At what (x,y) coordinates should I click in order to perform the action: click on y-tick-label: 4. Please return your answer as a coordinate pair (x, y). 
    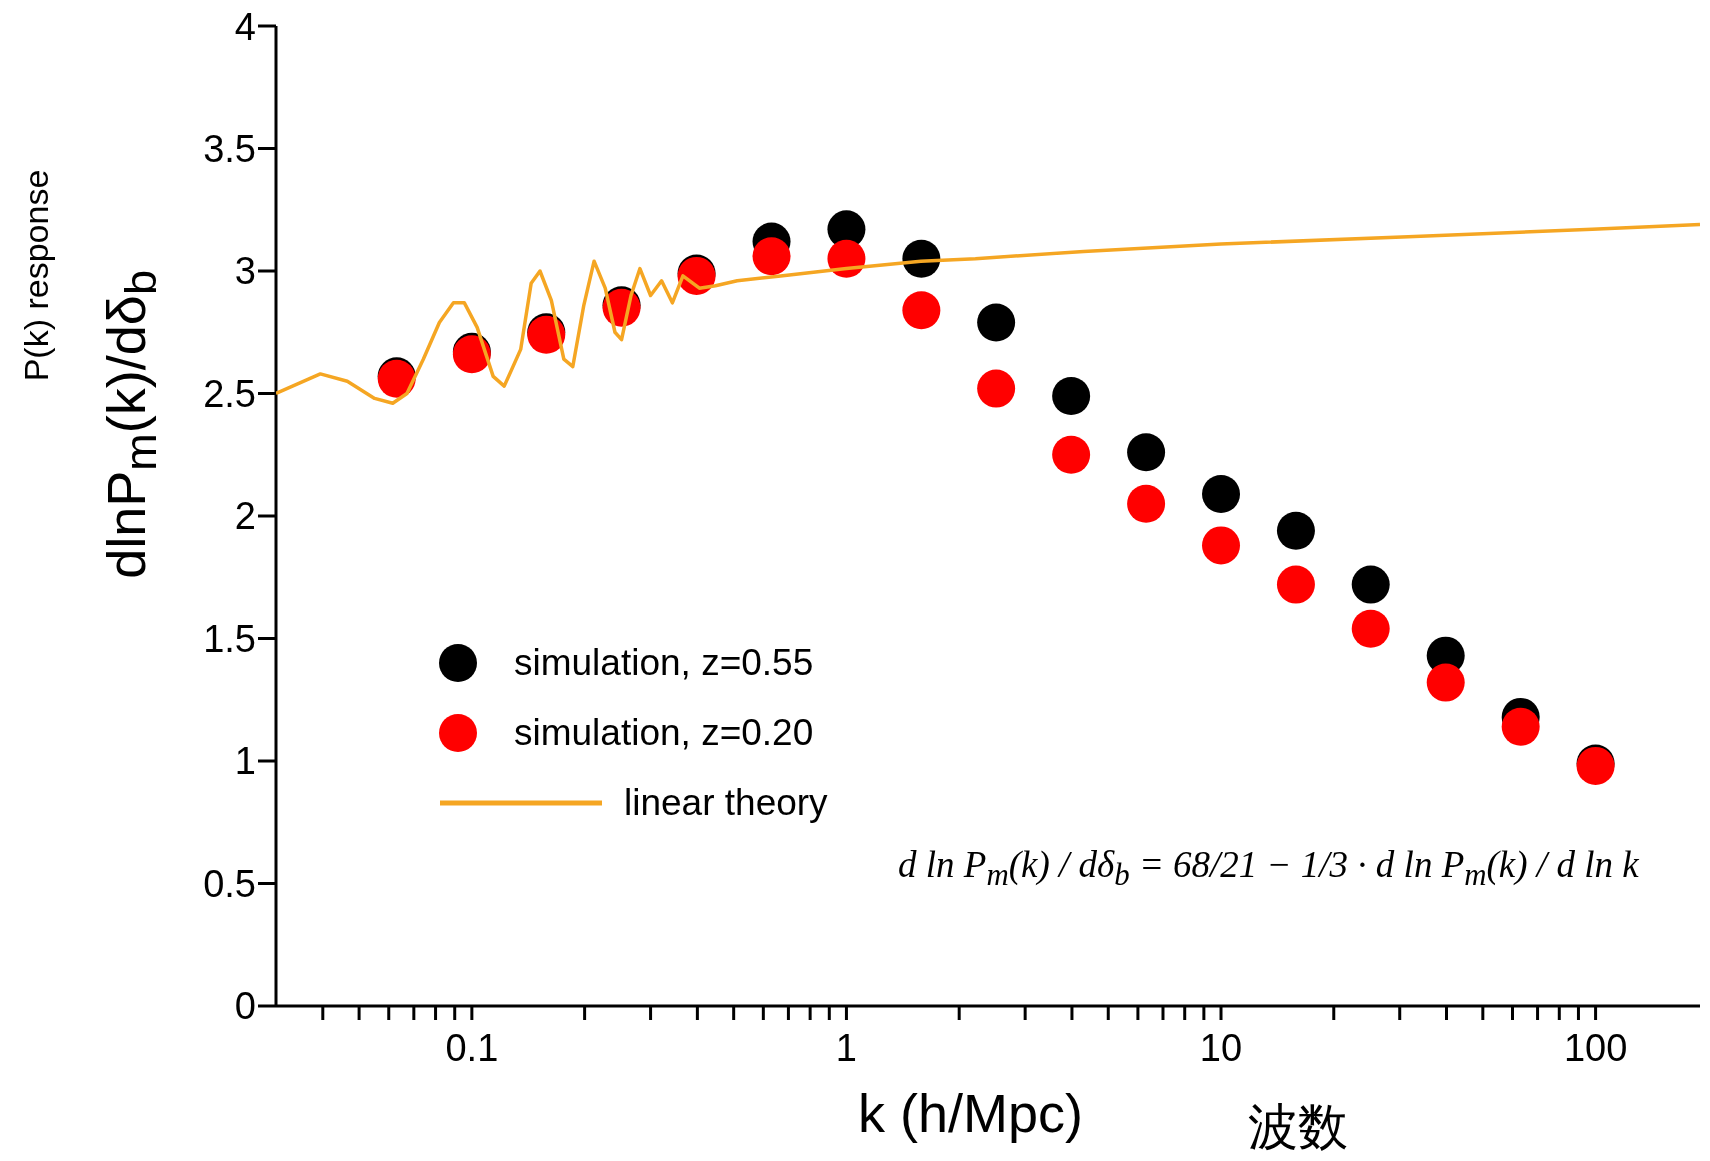
    Looking at the image, I should click on (245, 26).